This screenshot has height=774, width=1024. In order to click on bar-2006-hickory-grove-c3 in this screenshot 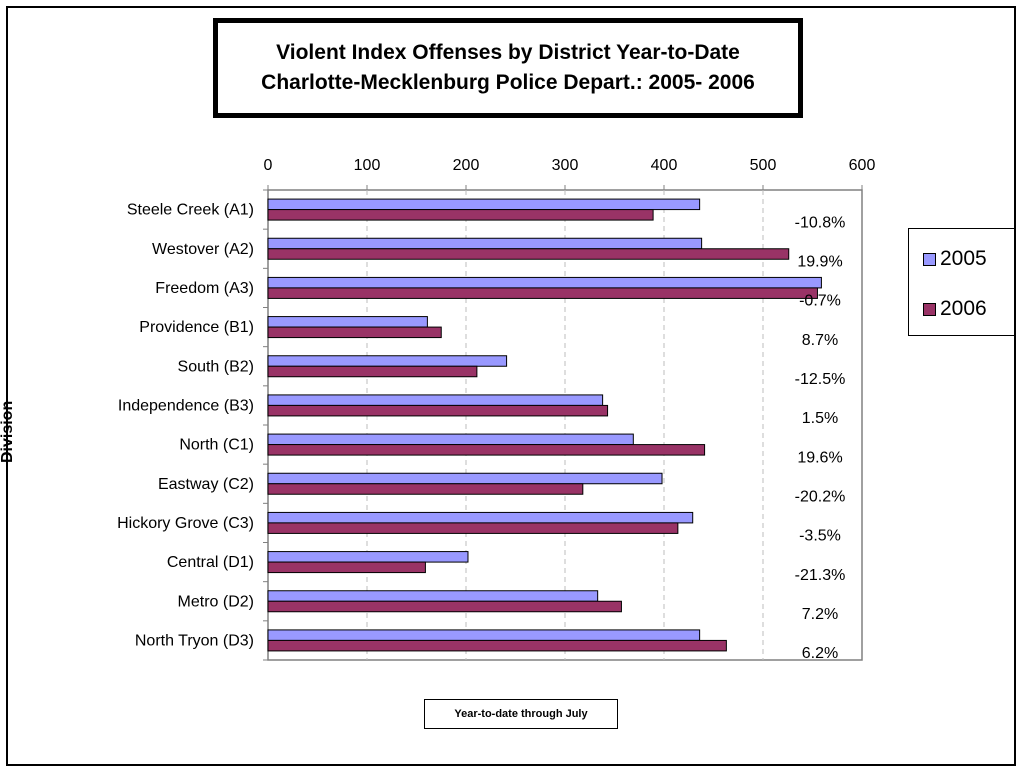, I will do `click(473, 528)`.